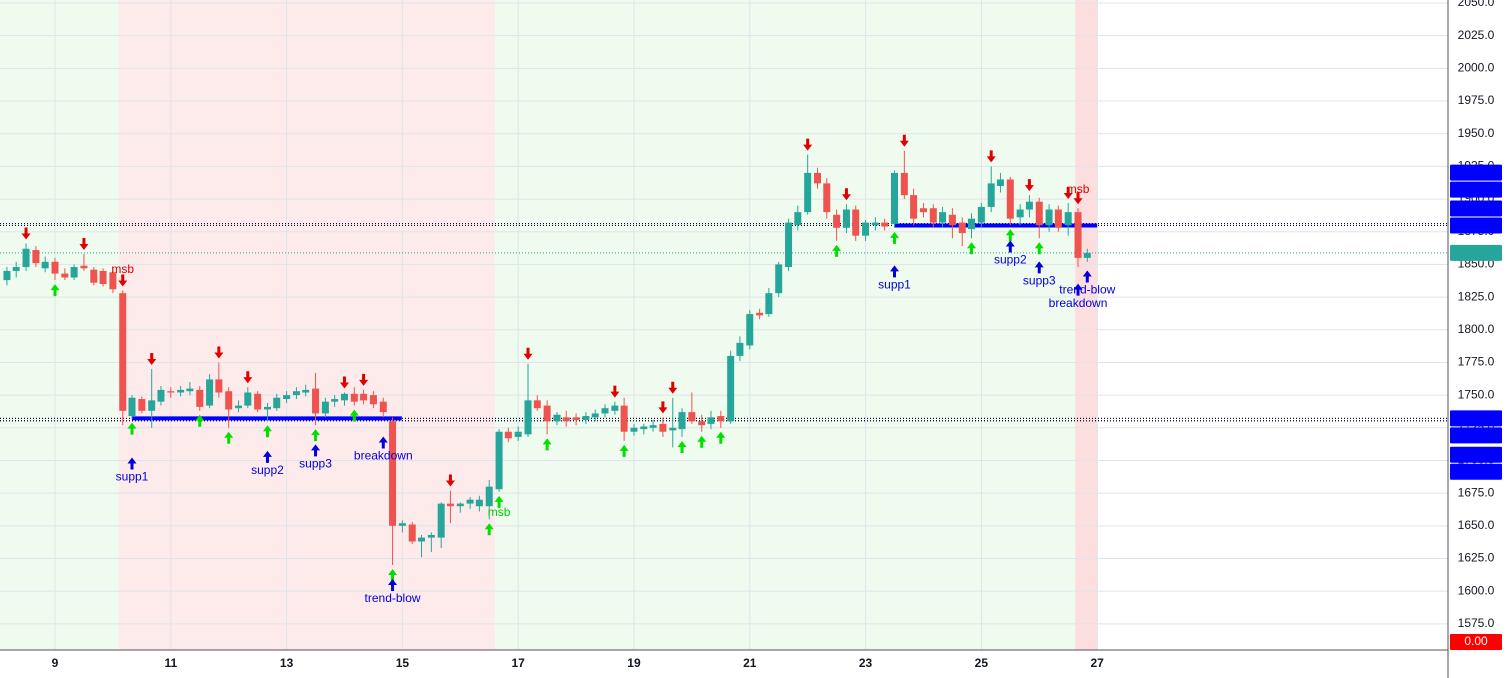 Image resolution: width=1512 pixels, height=678 pixels. What do you see at coordinates (1476, 100) in the screenshot?
I see `y-tick-label: 1975.0` at bounding box center [1476, 100].